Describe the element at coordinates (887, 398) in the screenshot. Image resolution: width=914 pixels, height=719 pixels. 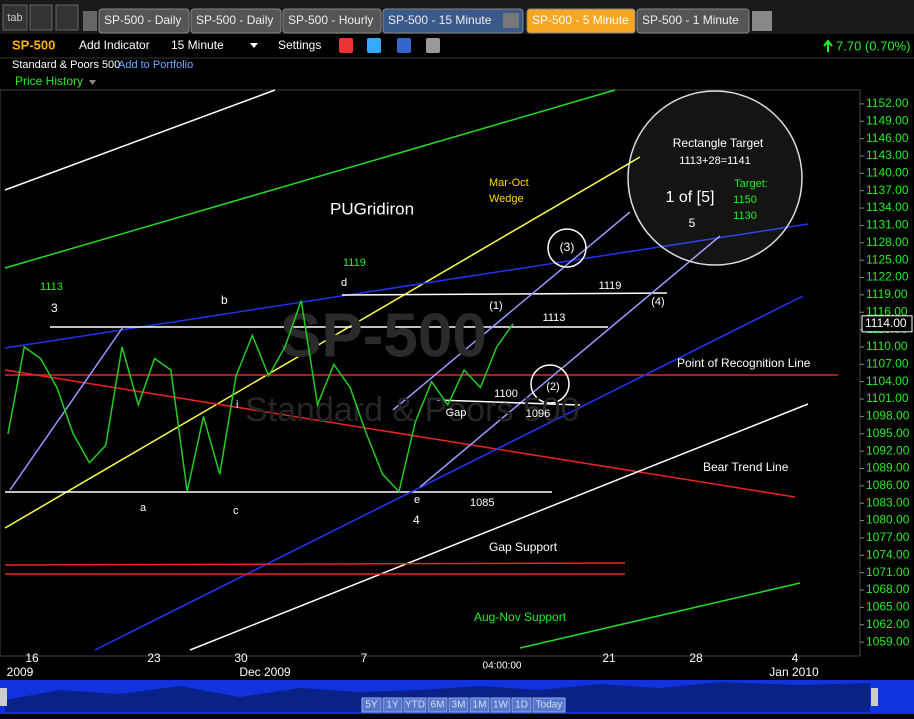
I see `y-tick-label: 1101.00` at that location.